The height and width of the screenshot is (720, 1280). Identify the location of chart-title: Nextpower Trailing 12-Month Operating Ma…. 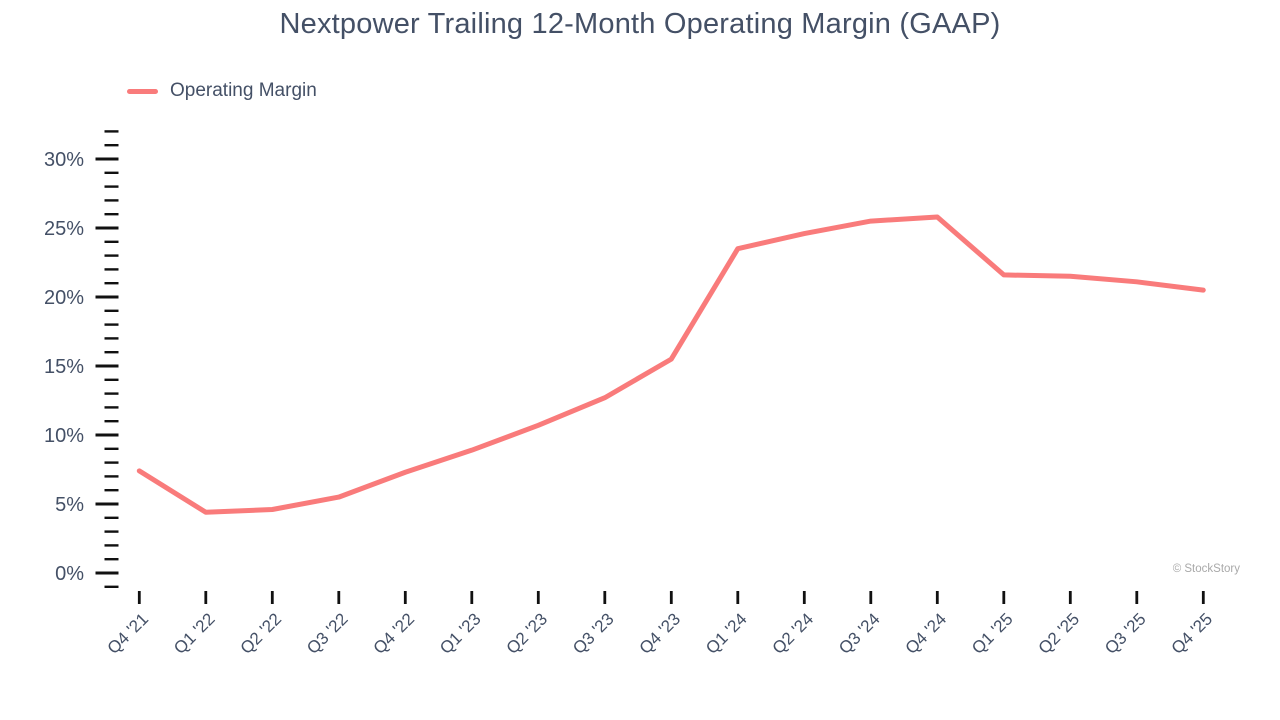
(640, 24).